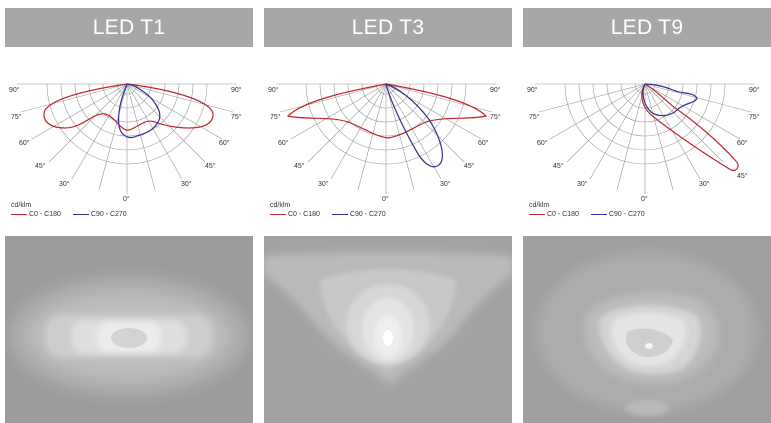 This screenshot has height=423, width=771. What do you see at coordinates (647, 27) in the screenshot?
I see `column-title: LED T9` at bounding box center [647, 27].